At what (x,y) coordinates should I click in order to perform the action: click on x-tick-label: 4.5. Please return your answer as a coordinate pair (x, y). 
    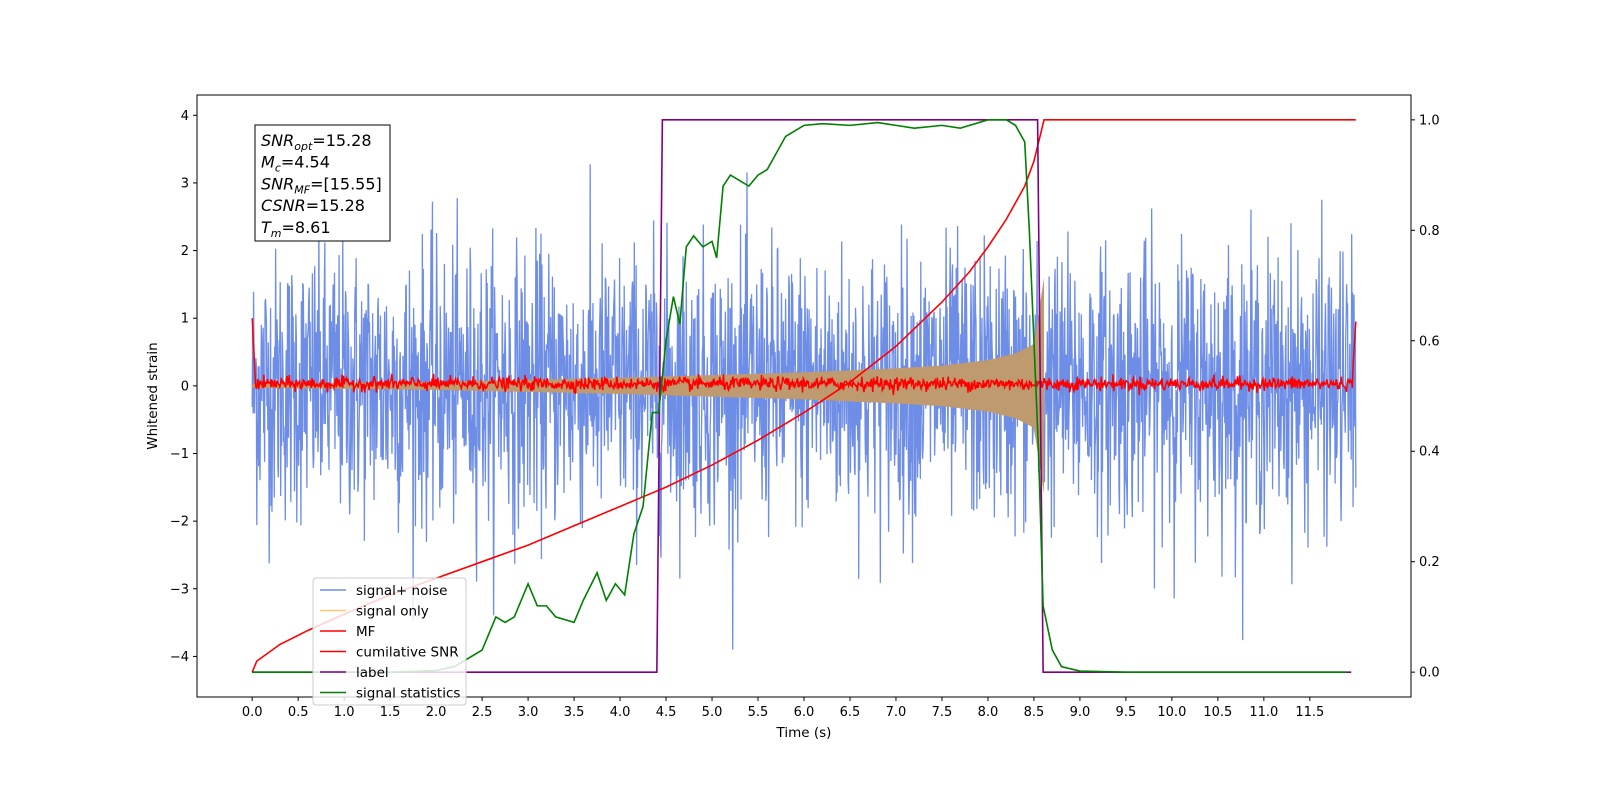
    Looking at the image, I should click on (666, 712).